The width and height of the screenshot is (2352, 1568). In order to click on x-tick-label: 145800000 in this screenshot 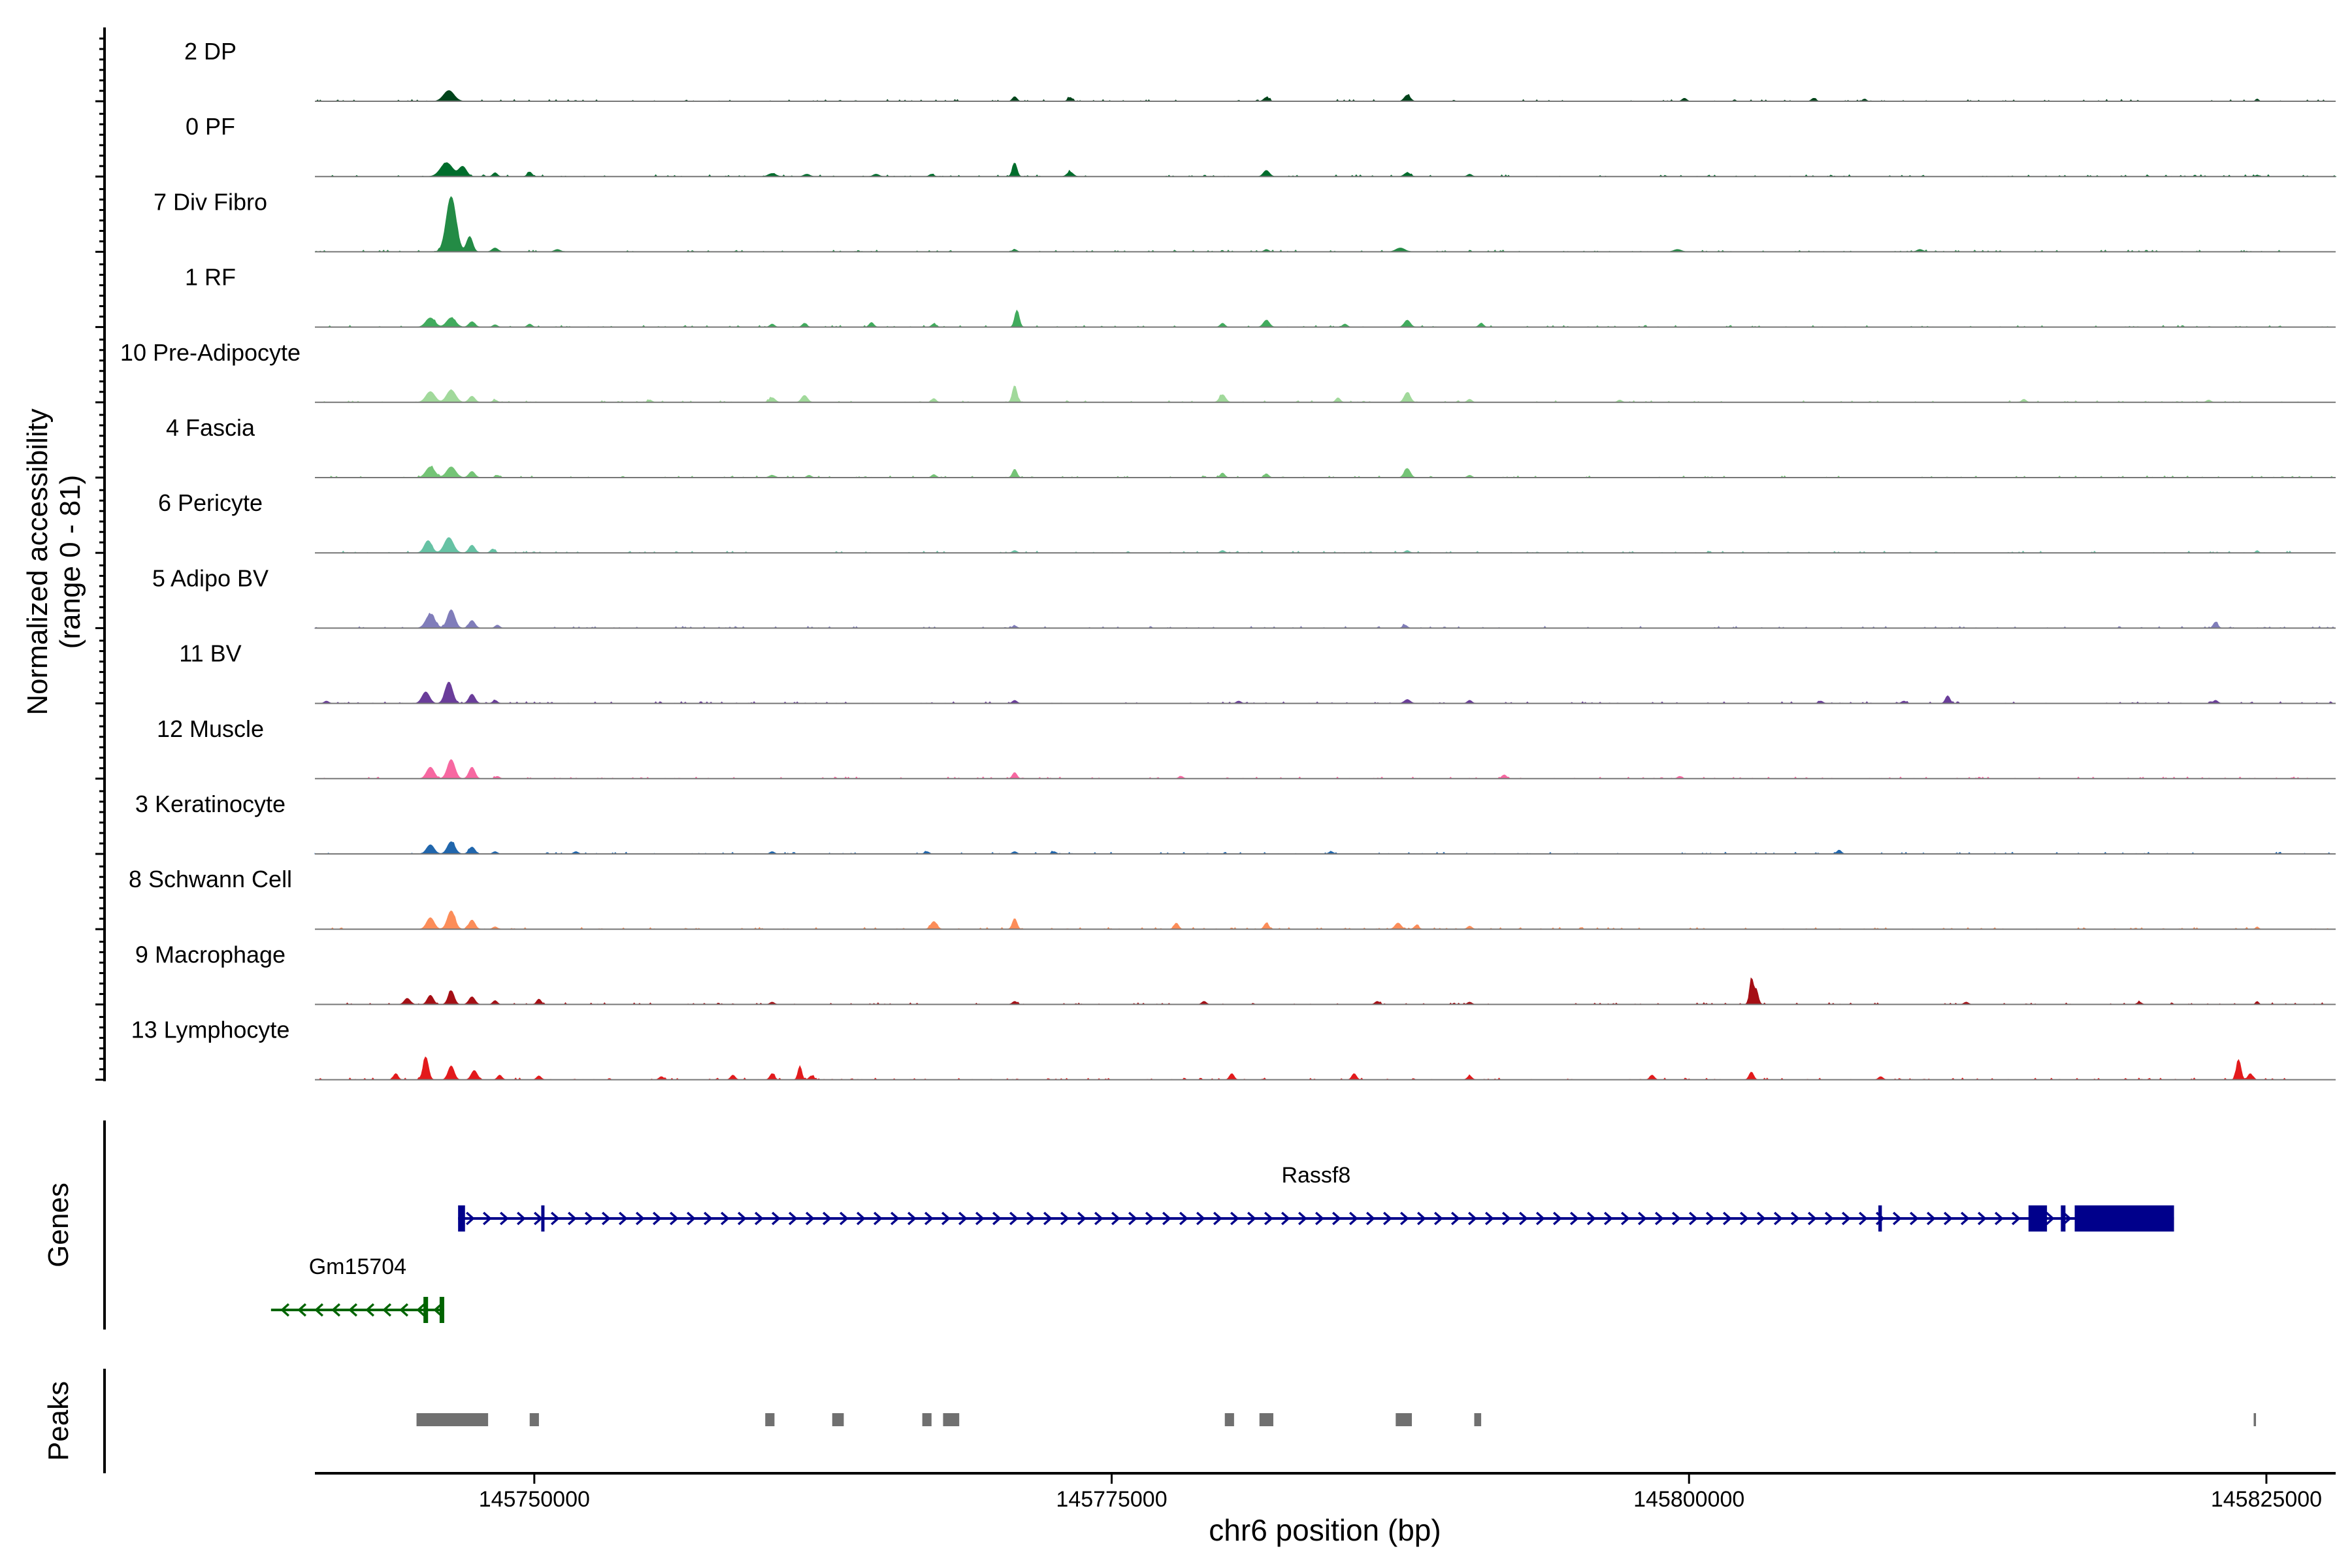, I will do `click(1688, 1499)`.